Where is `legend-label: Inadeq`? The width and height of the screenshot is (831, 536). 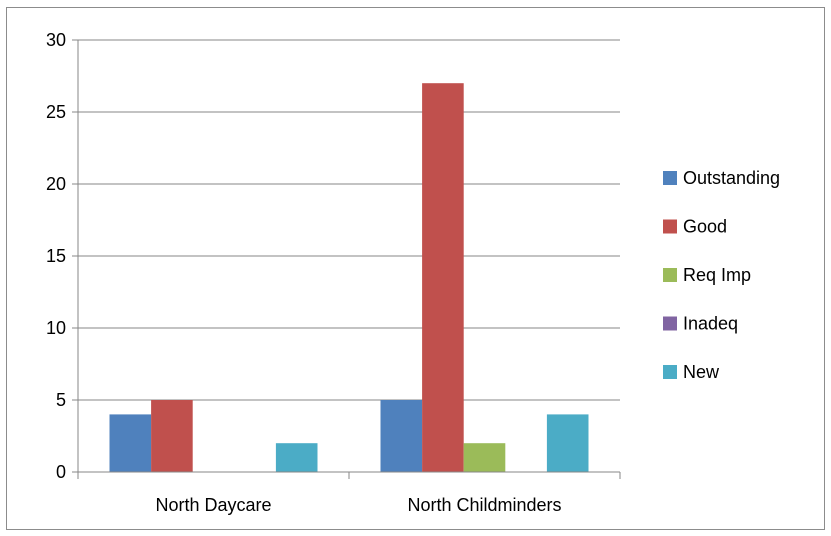
legend-label: Inadeq is located at coordinates (710, 324).